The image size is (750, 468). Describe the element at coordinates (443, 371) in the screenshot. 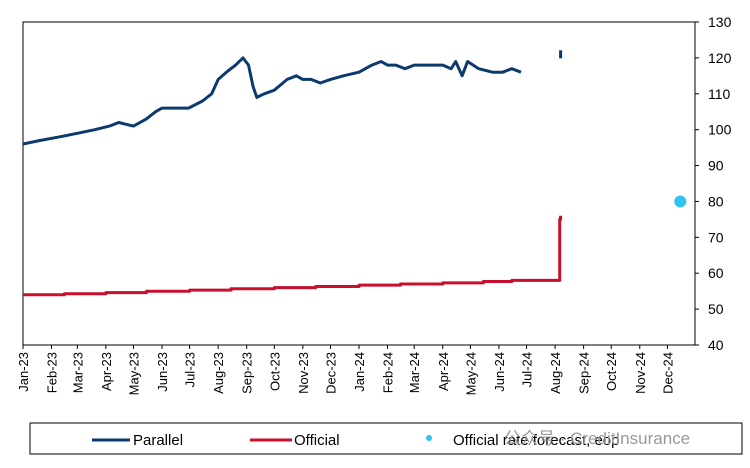

I see `x-tick-label: Apr-24` at that location.